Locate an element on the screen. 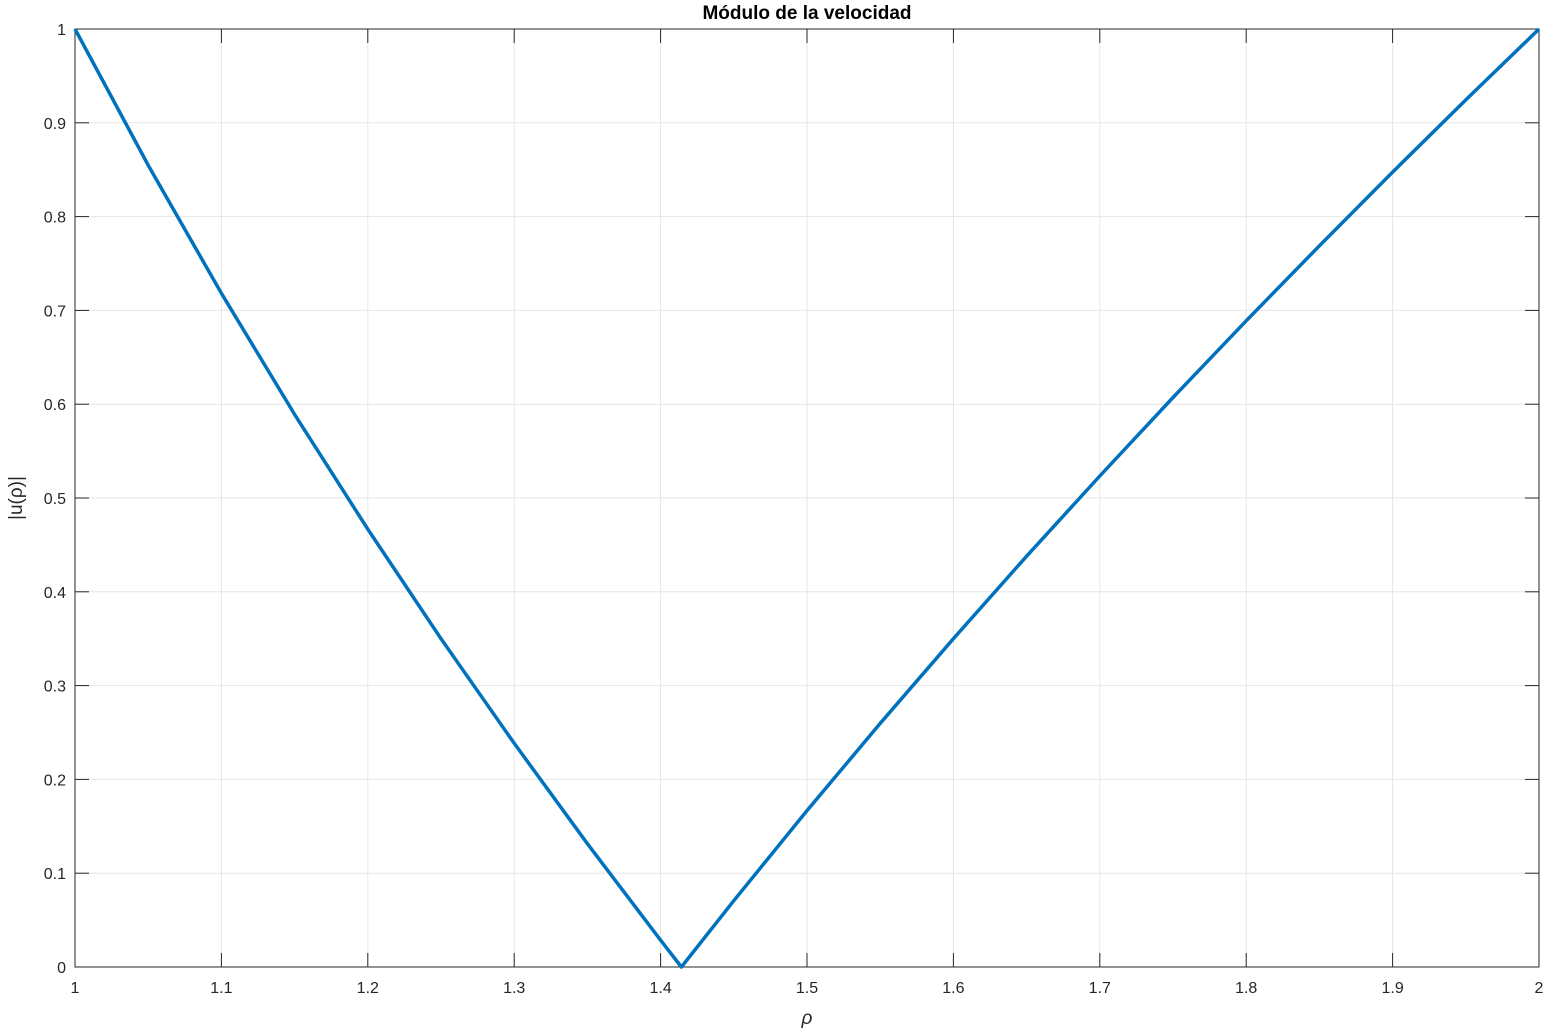 The image size is (1549, 1030). y-tick-label: 0.4 is located at coordinates (55, 593).